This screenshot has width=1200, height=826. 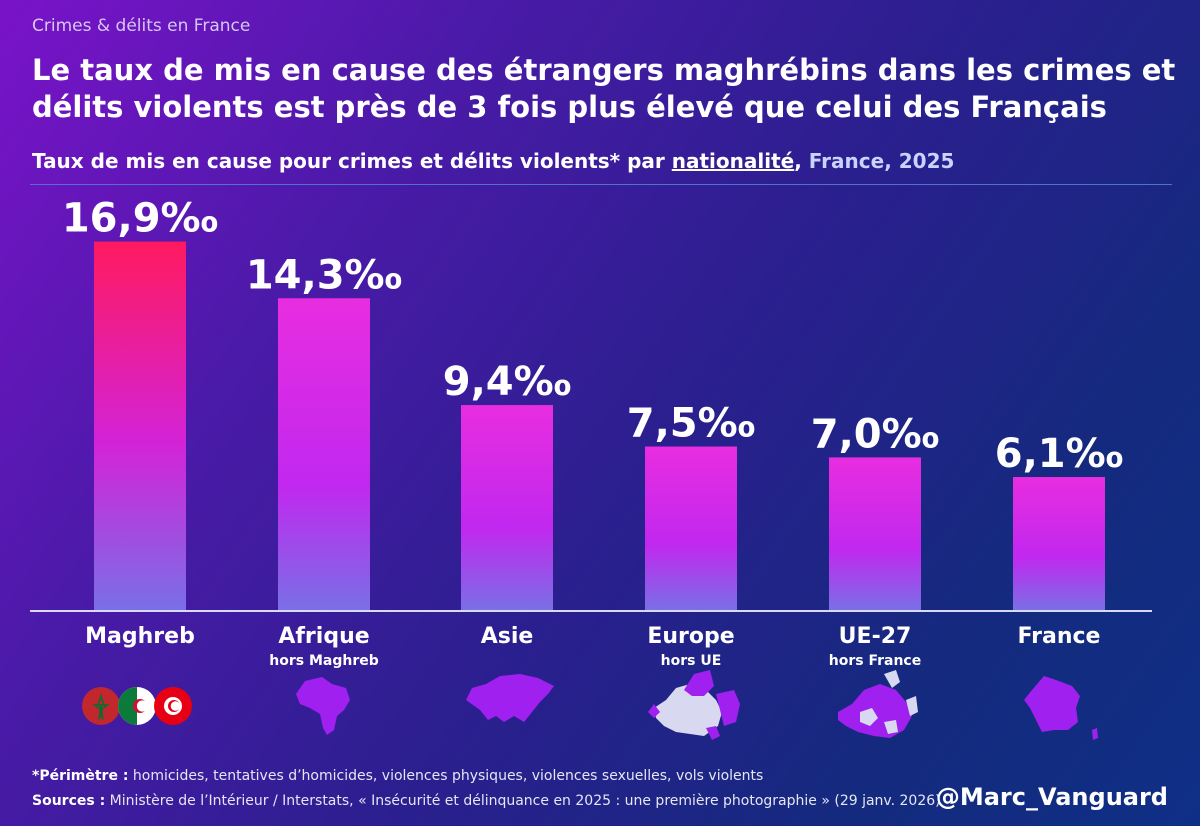 What do you see at coordinates (323, 661) in the screenshot?
I see `category-sublabel-afrique: hors Maghreb` at bounding box center [323, 661].